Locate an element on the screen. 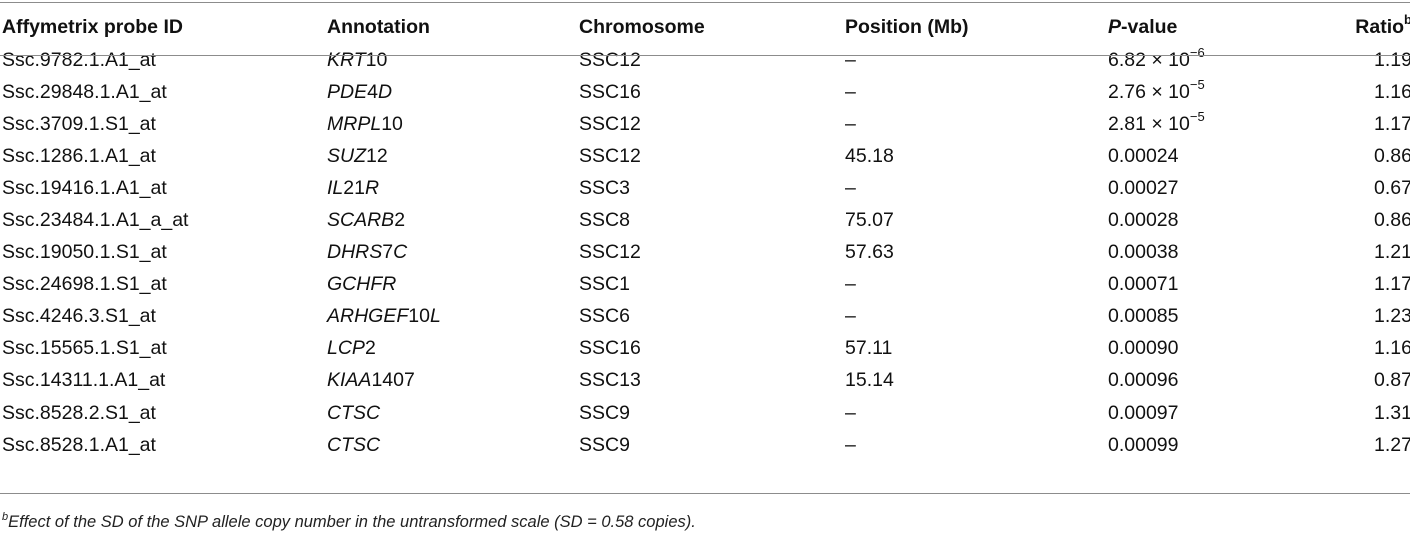 This screenshot has width=1410, height=533. p-value-cell: 0.00028 is located at coordinates (1227, 220).